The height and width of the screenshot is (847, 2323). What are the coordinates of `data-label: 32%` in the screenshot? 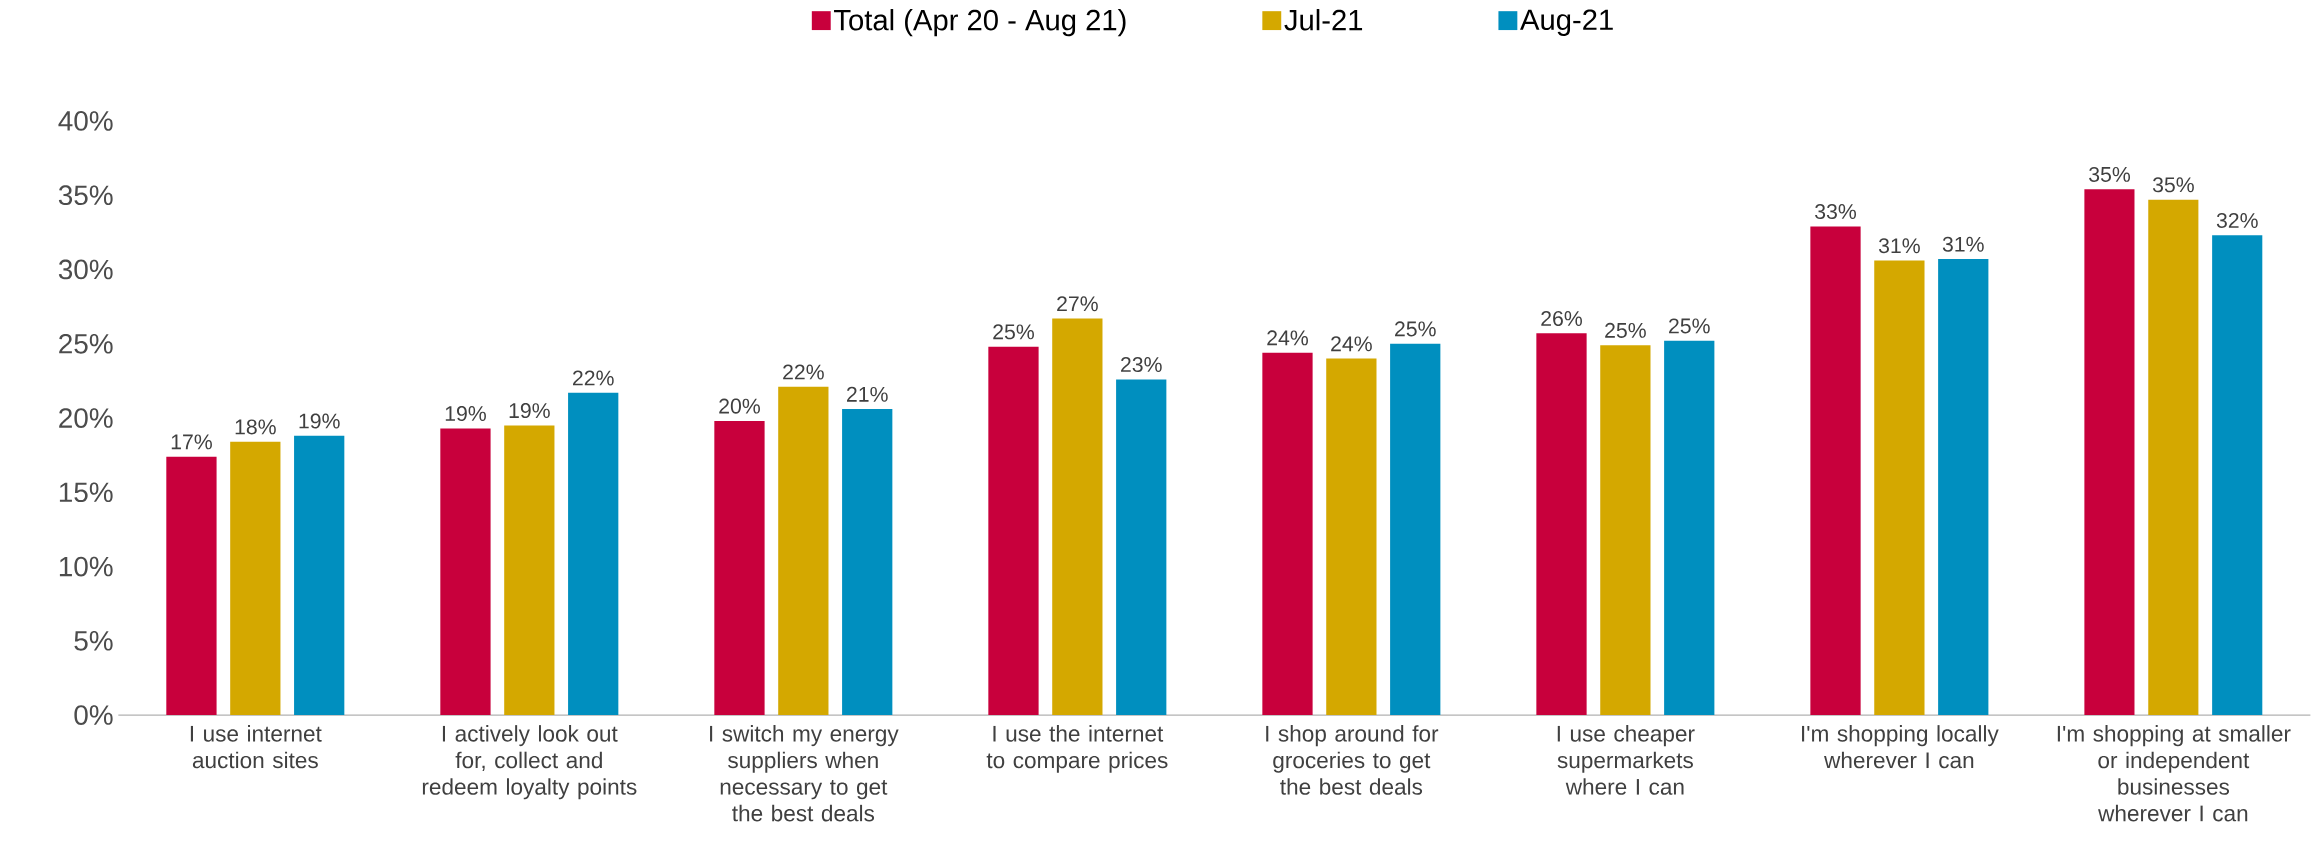 It's located at (2237, 220).